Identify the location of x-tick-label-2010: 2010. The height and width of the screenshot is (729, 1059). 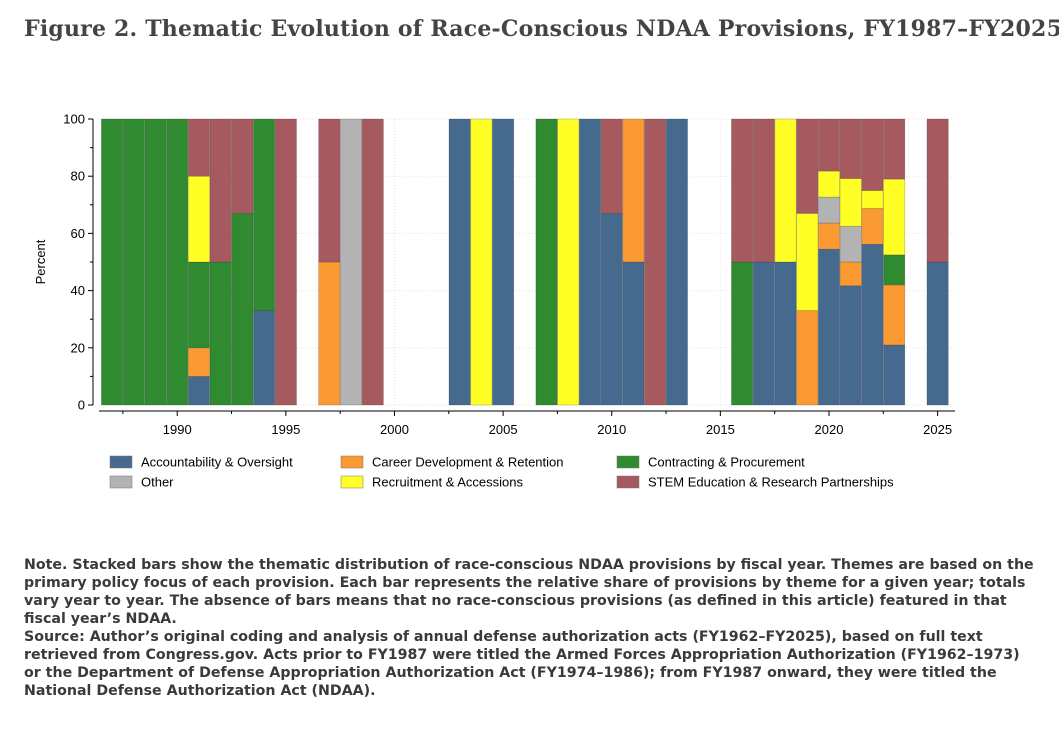
(611, 429).